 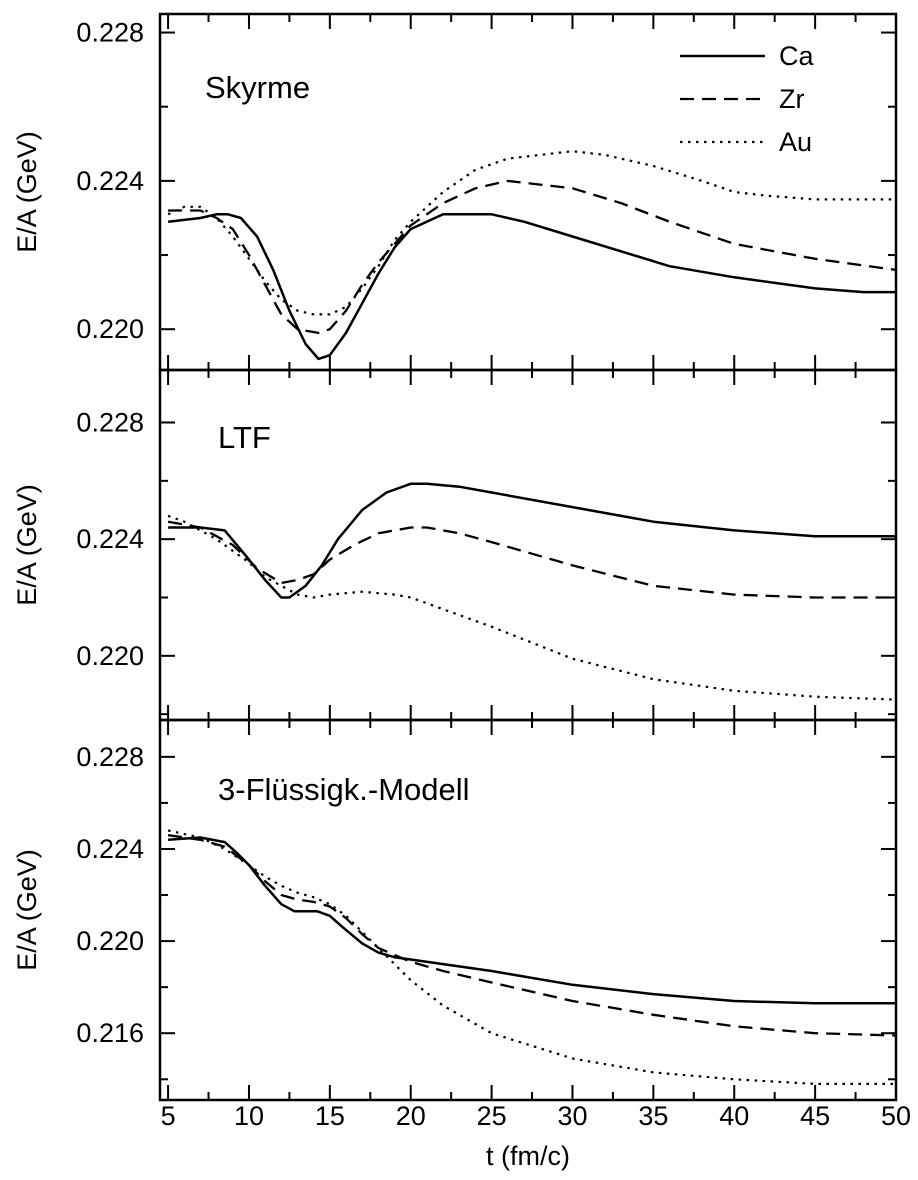 I want to click on x-tick-label: 15, so click(x=330, y=1116).